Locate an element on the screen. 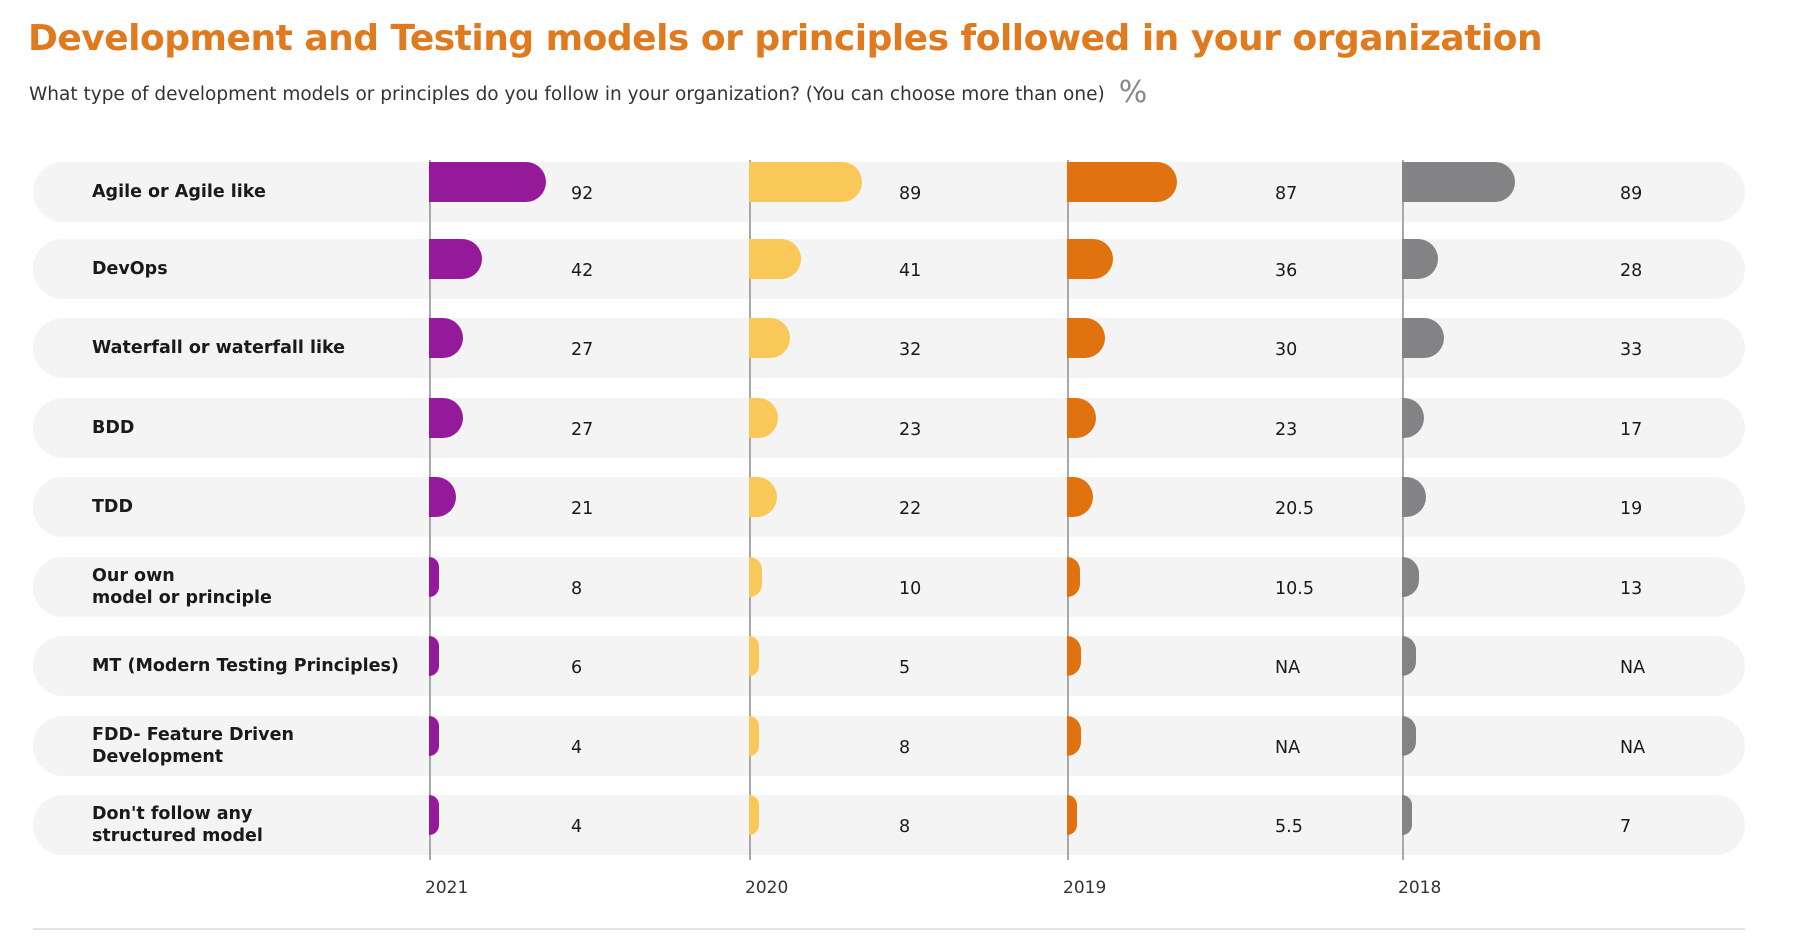 The image size is (1800, 937). value-label: 32 is located at coordinates (910, 350).